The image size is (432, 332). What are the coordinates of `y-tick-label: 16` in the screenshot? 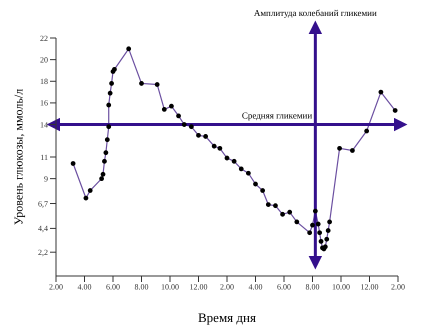 It's located at (44, 103).